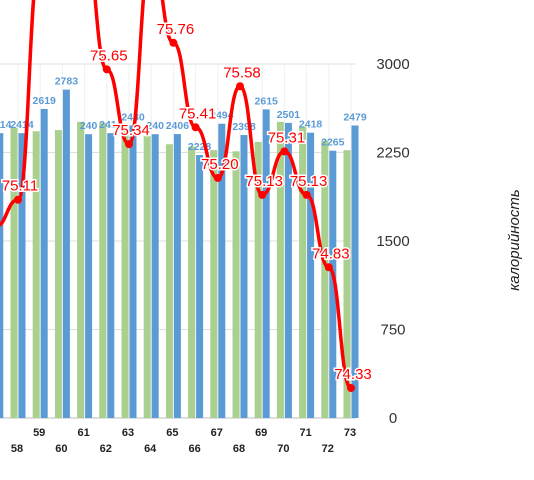 This screenshot has height=480, width=534. Describe the element at coordinates (39, 433) in the screenshot. I see `x-tick-label: 59` at that location.